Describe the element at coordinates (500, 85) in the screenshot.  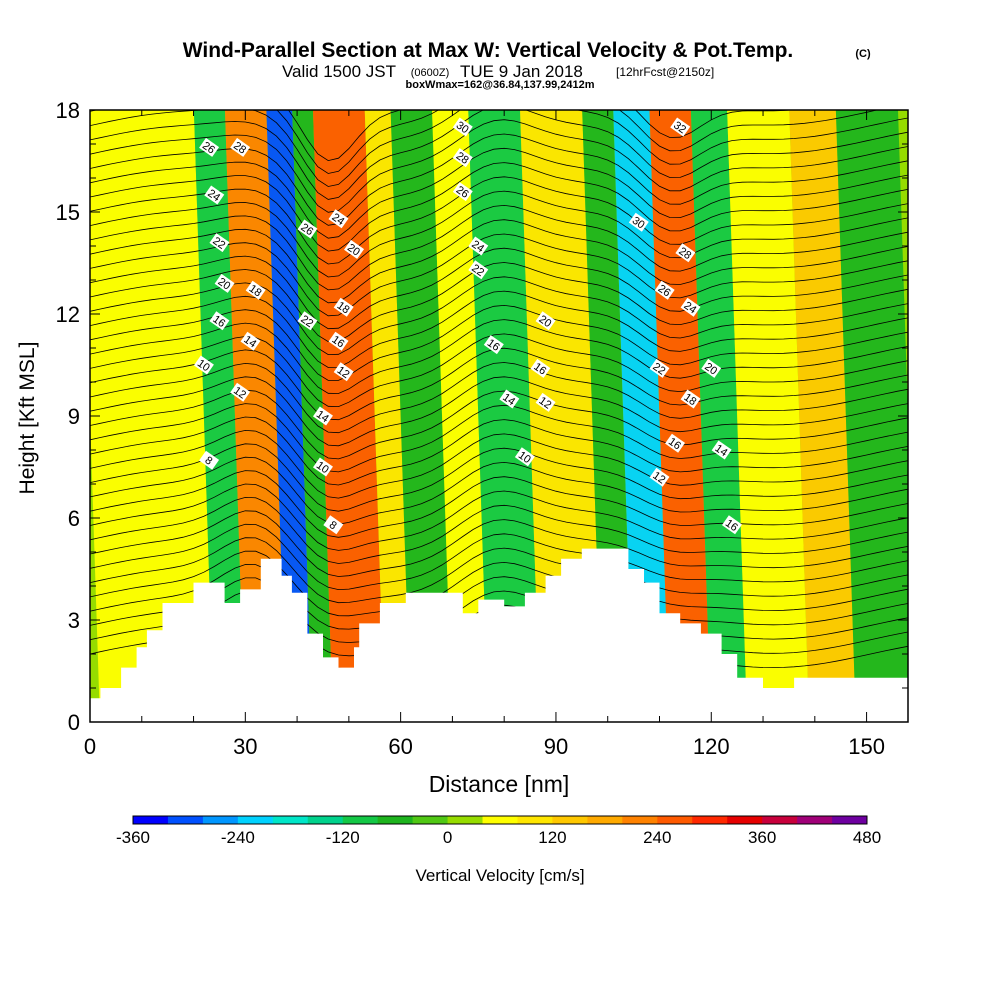
I see `box-info: boxWmax=162@36.84,137.99,2412m` at that location.